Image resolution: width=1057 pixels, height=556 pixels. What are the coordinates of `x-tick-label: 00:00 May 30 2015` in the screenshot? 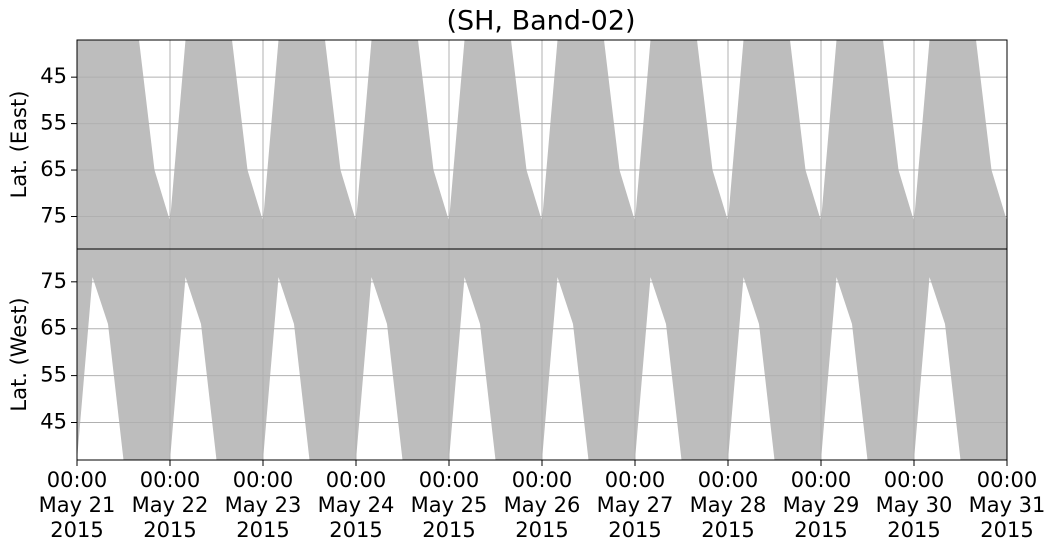 It's located at (914, 505).